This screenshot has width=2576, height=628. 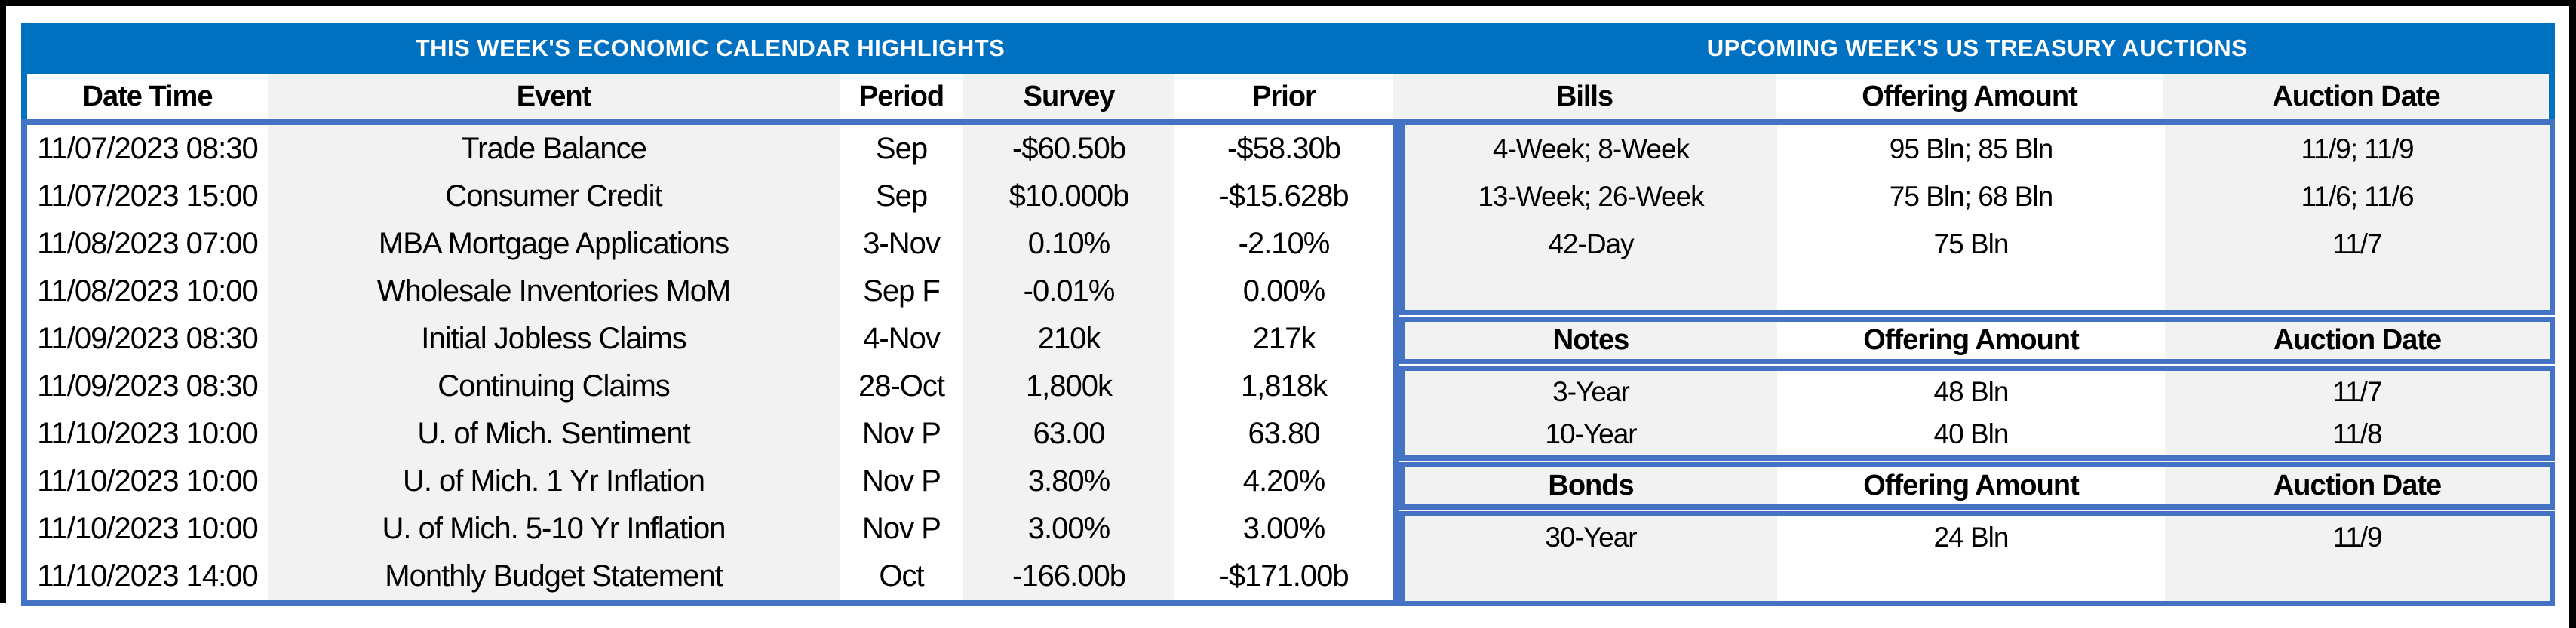 What do you see at coordinates (1971, 196) in the screenshot?
I see `cell-offering-amount: 75 Bln; 68 Bln` at bounding box center [1971, 196].